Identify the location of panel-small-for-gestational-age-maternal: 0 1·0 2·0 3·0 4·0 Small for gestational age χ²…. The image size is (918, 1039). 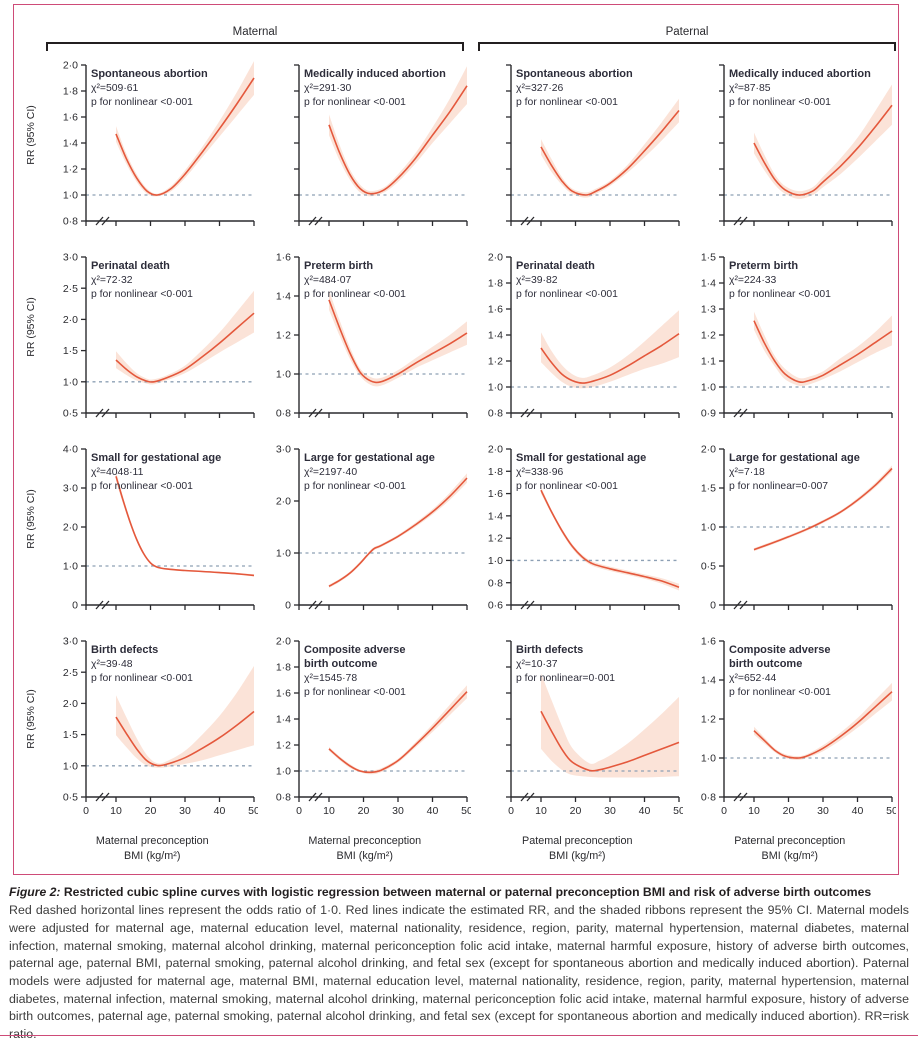
(159, 528).